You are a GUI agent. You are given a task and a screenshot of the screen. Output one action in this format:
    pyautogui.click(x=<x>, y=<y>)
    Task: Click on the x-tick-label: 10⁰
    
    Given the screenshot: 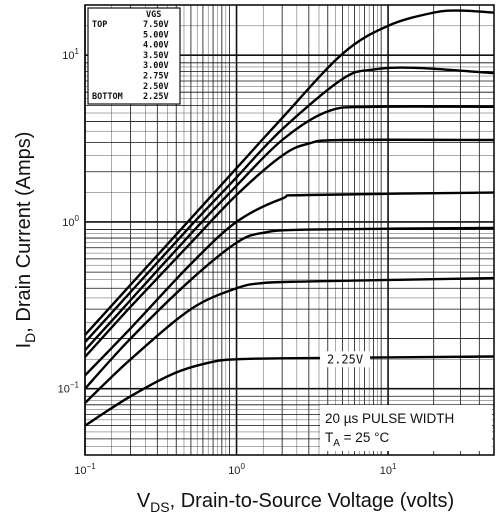 What is the action you would take?
    pyautogui.click(x=236, y=469)
    